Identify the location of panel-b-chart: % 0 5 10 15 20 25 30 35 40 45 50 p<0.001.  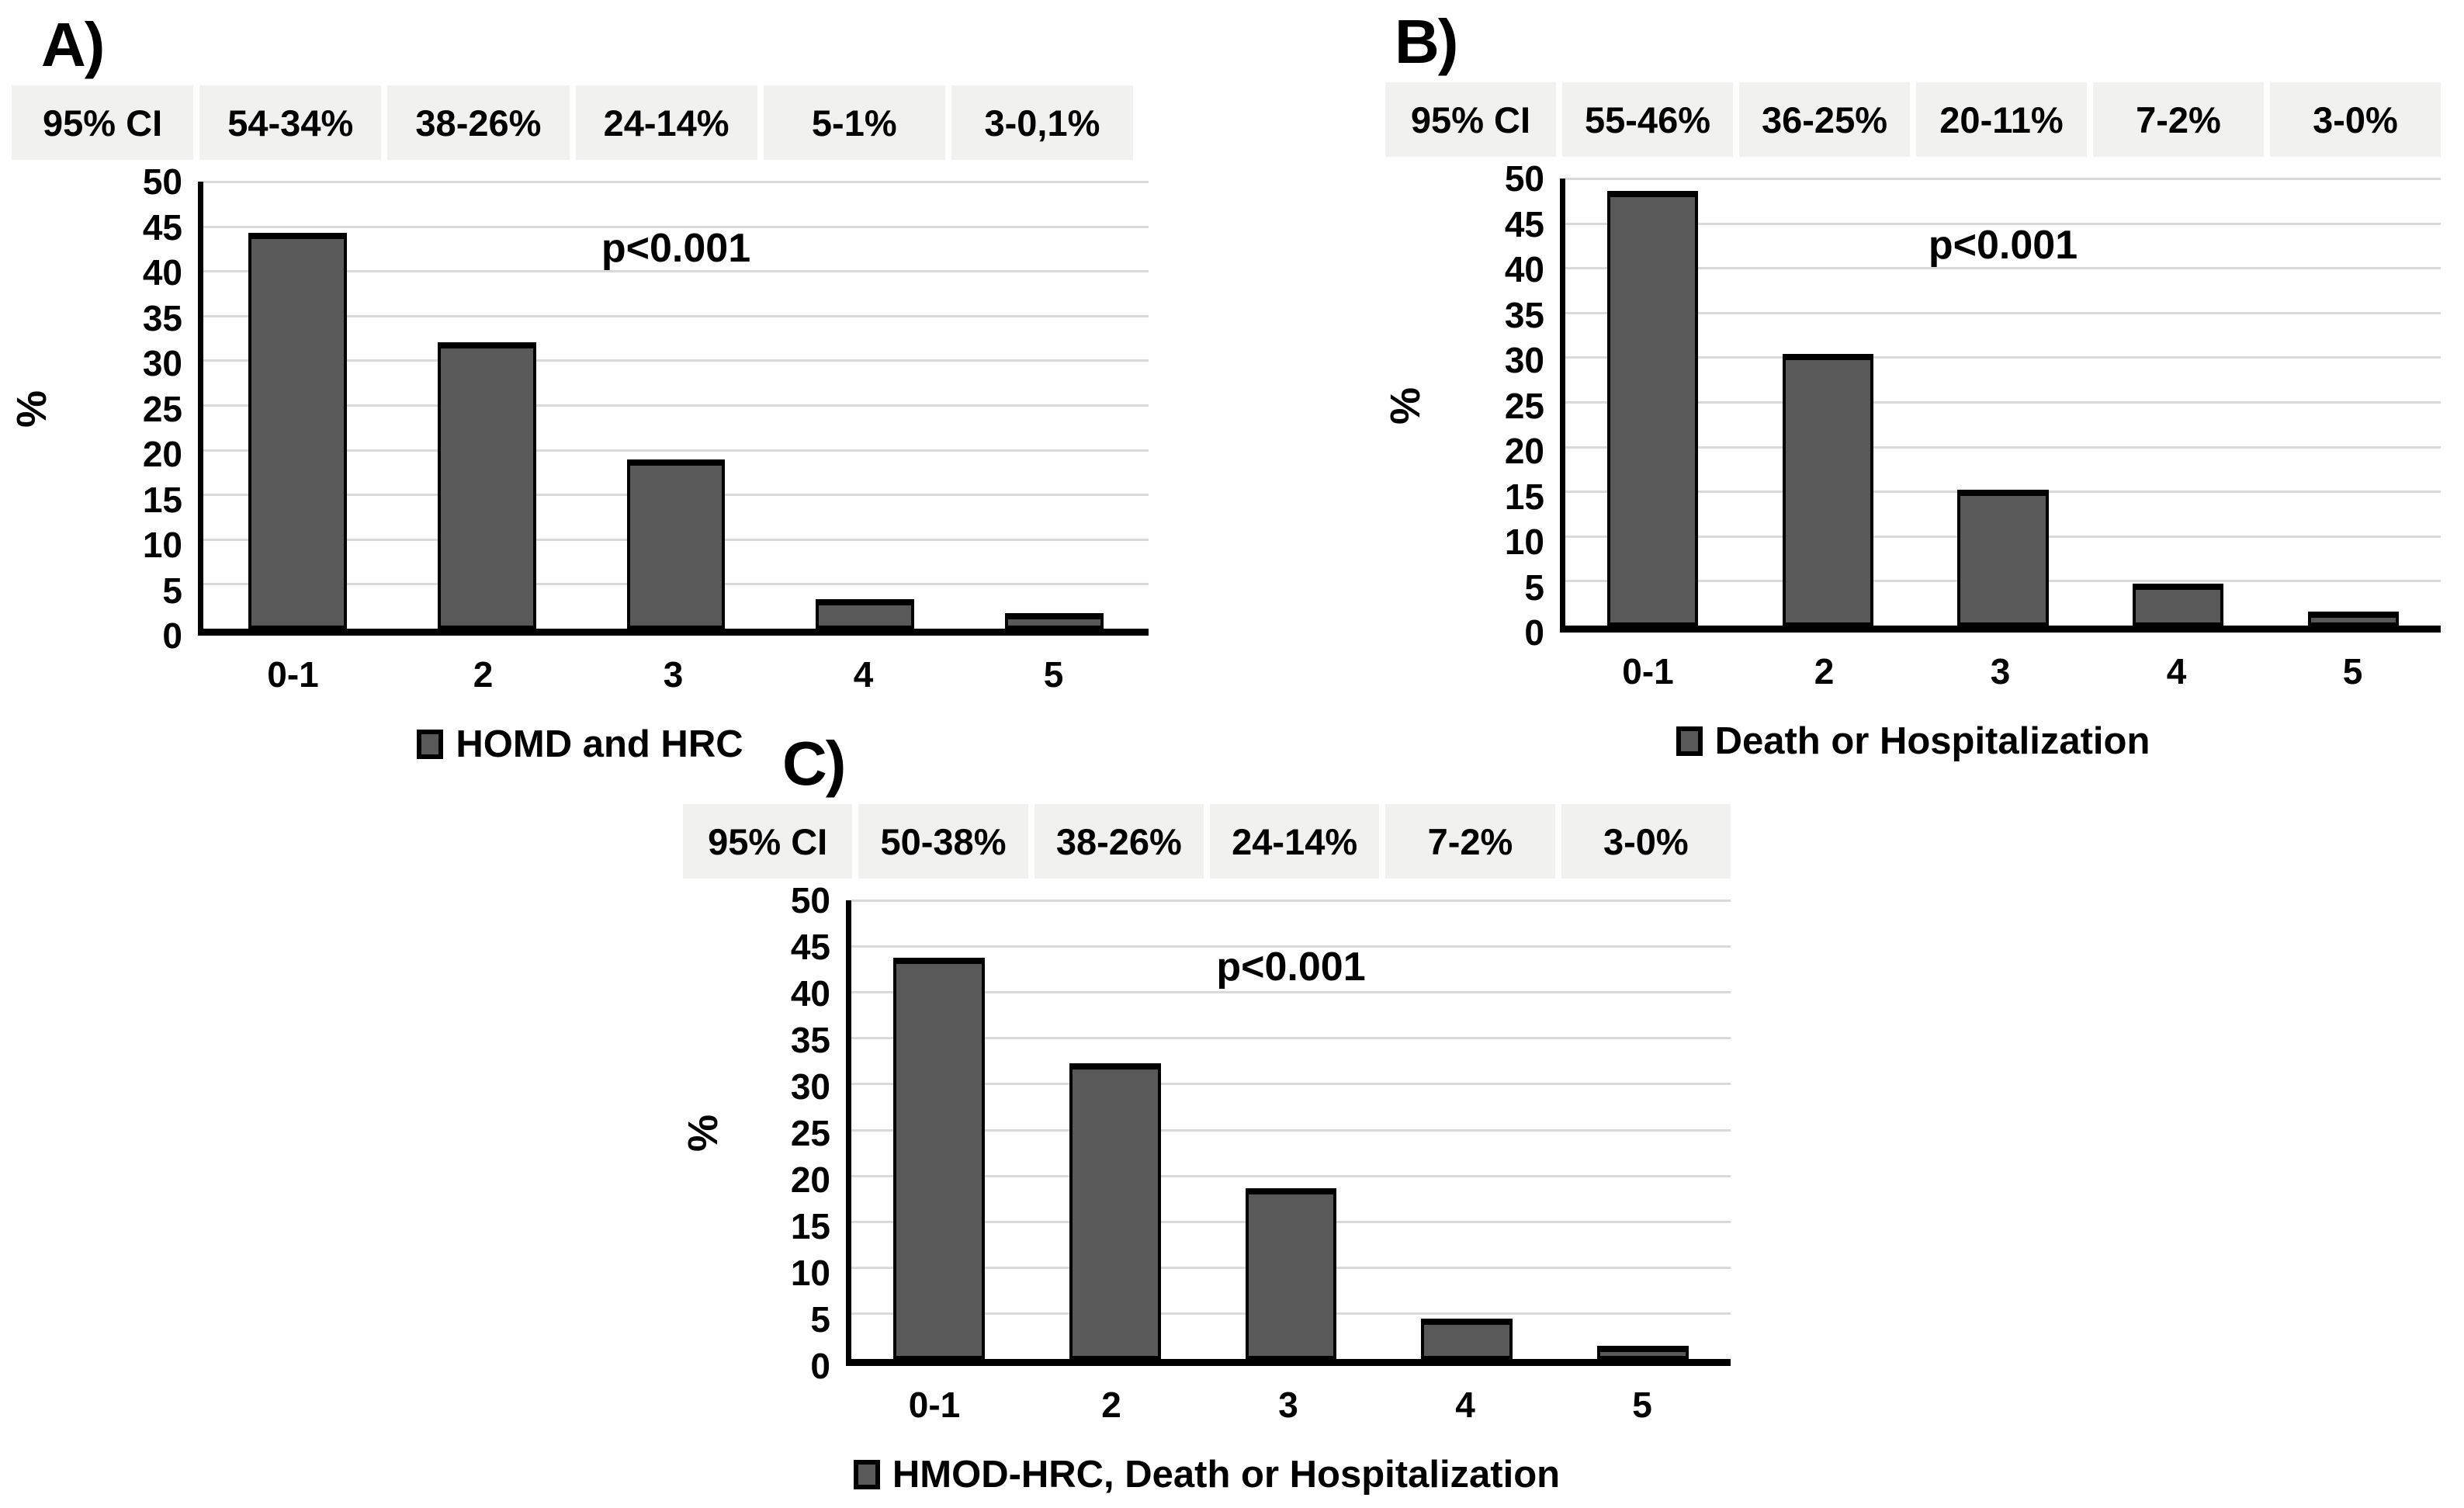
(1911, 406).